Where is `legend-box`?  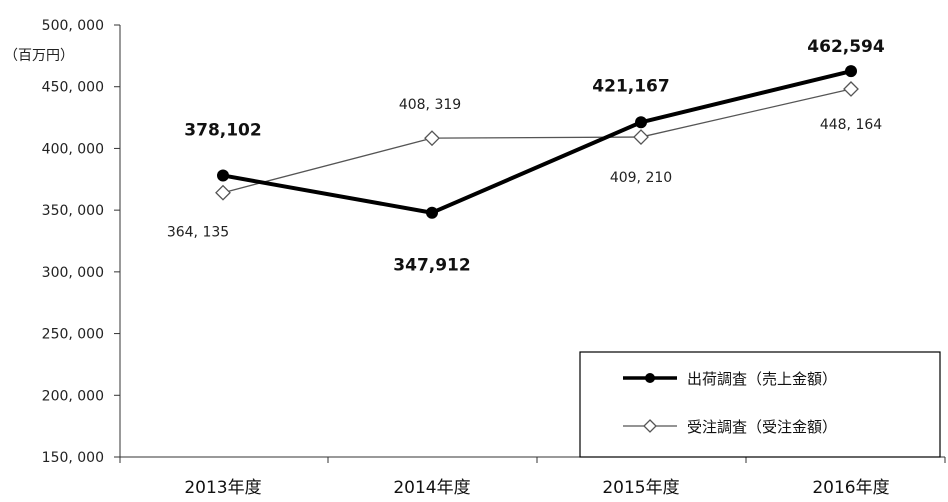 legend-box is located at coordinates (760, 404).